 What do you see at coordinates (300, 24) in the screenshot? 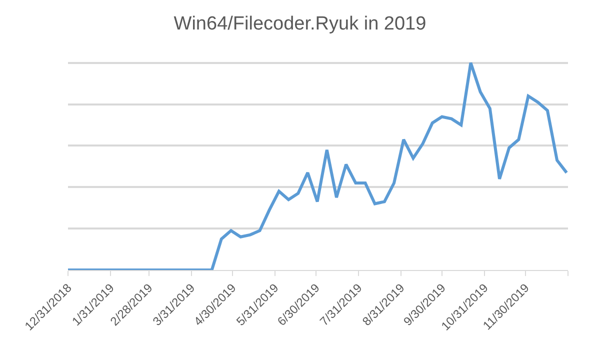
I see `chart-title: Win64/Filecoder.Ryuk in 2019` at bounding box center [300, 24].